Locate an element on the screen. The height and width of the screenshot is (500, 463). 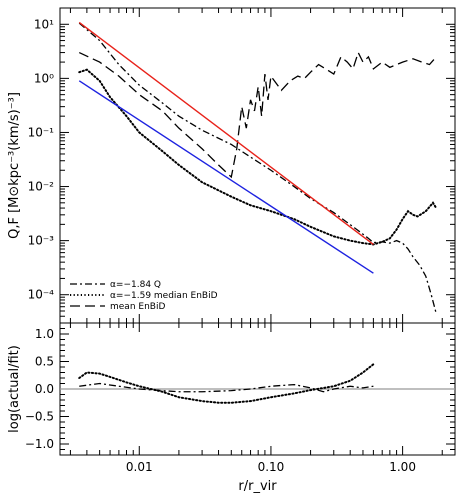
y-tick-label-top: 10⁻⁴ is located at coordinates (41, 295).